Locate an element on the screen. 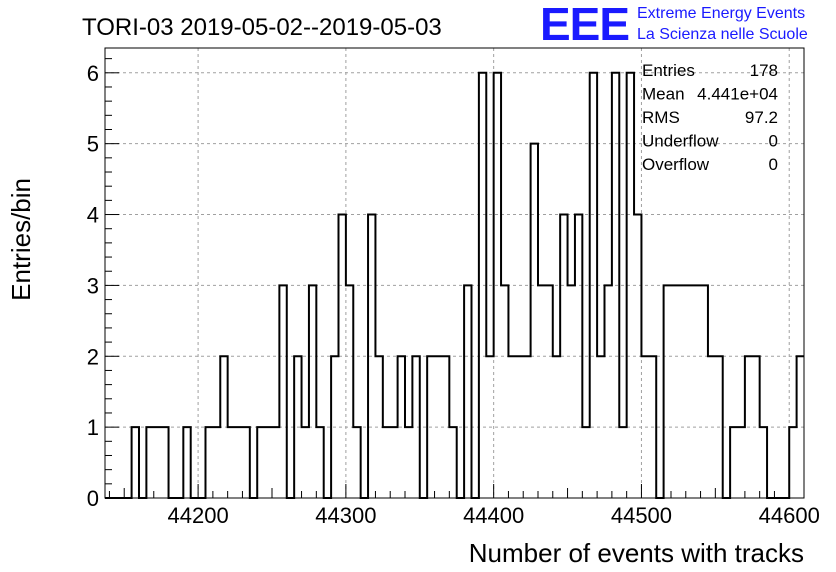  stats-value: 4.441e+04 is located at coordinates (737, 94).